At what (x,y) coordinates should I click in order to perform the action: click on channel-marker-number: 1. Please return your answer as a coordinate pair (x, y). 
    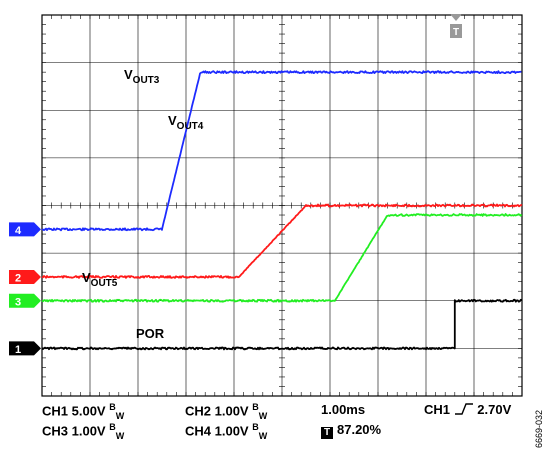
    Looking at the image, I should click on (18, 350).